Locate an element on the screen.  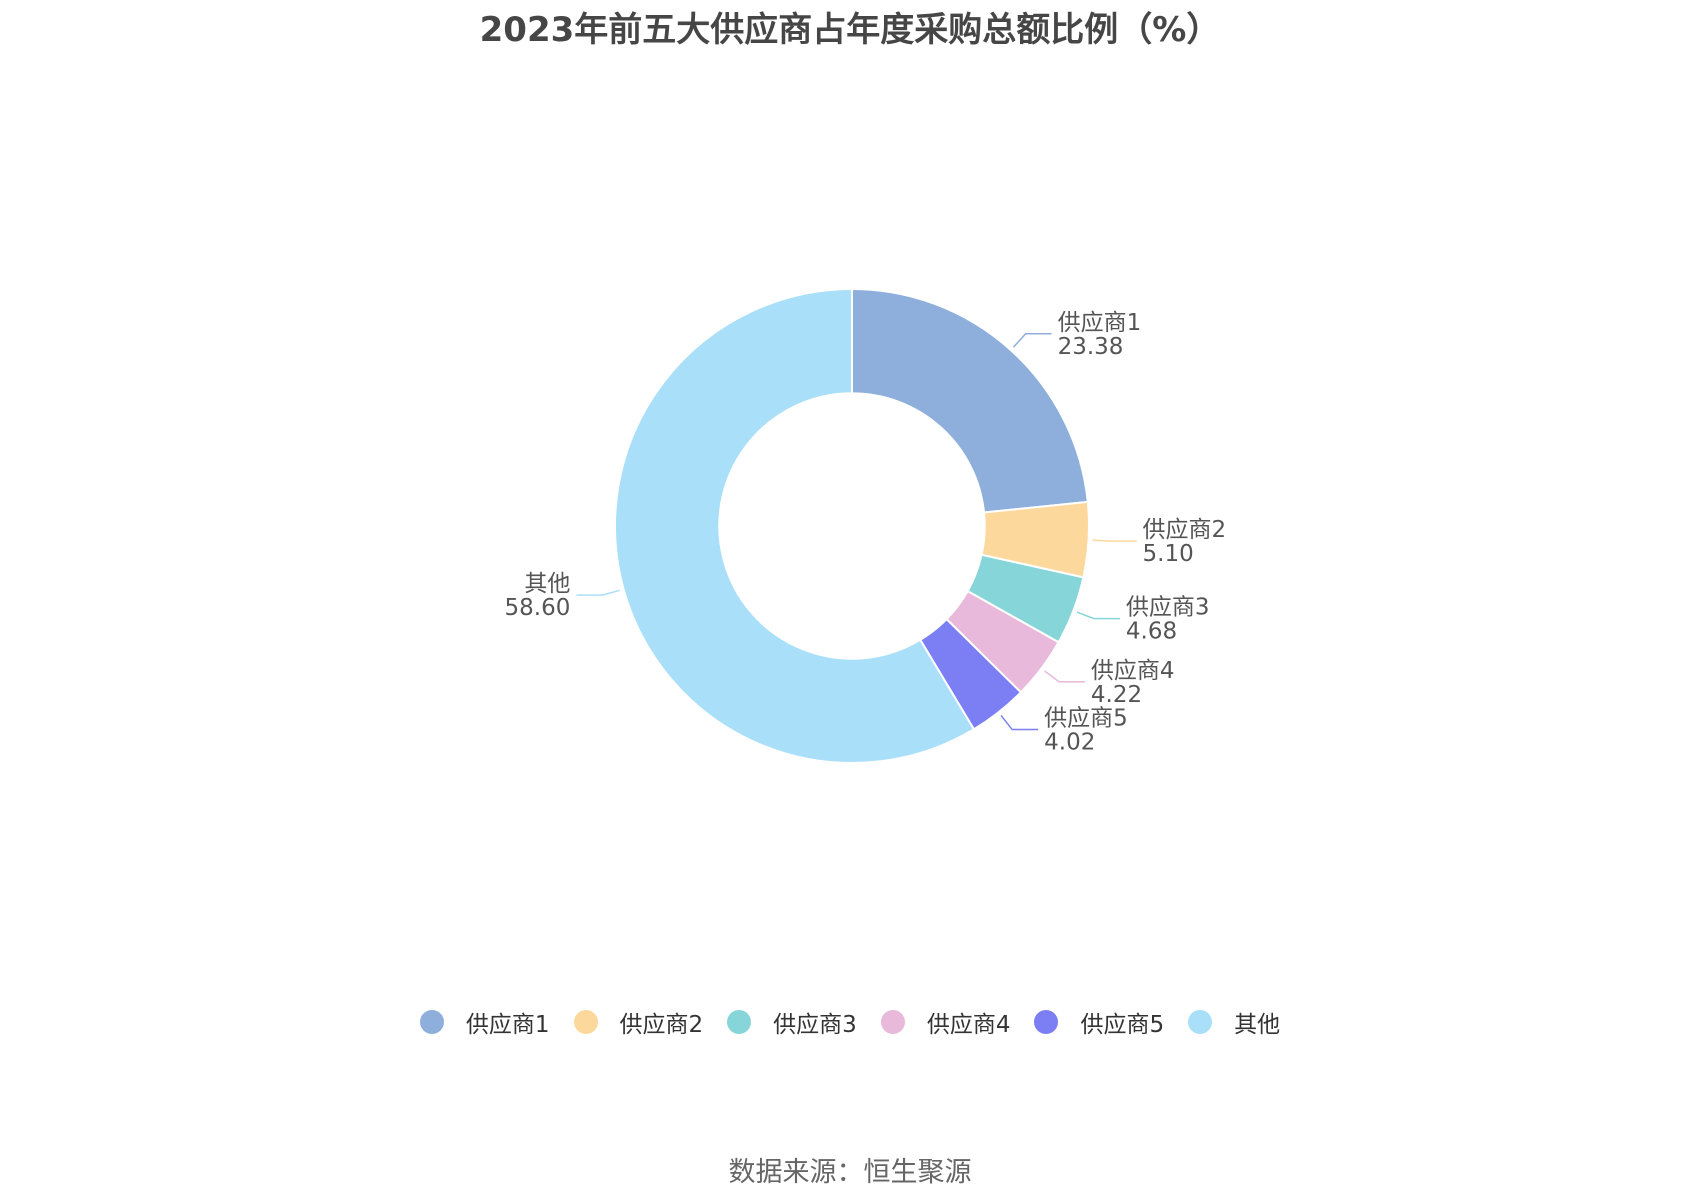
legend-item-6: 其他 is located at coordinates (1234, 1022).